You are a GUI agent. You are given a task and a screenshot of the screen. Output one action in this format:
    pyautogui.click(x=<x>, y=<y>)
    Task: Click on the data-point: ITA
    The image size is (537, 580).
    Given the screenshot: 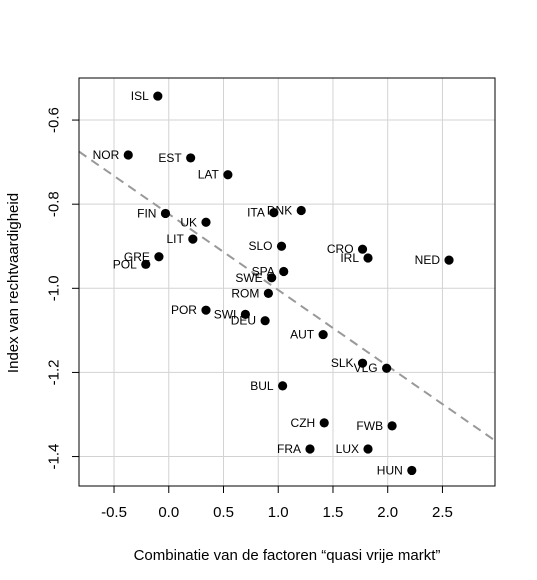 What is the action you would take?
    pyautogui.click(x=263, y=213)
    